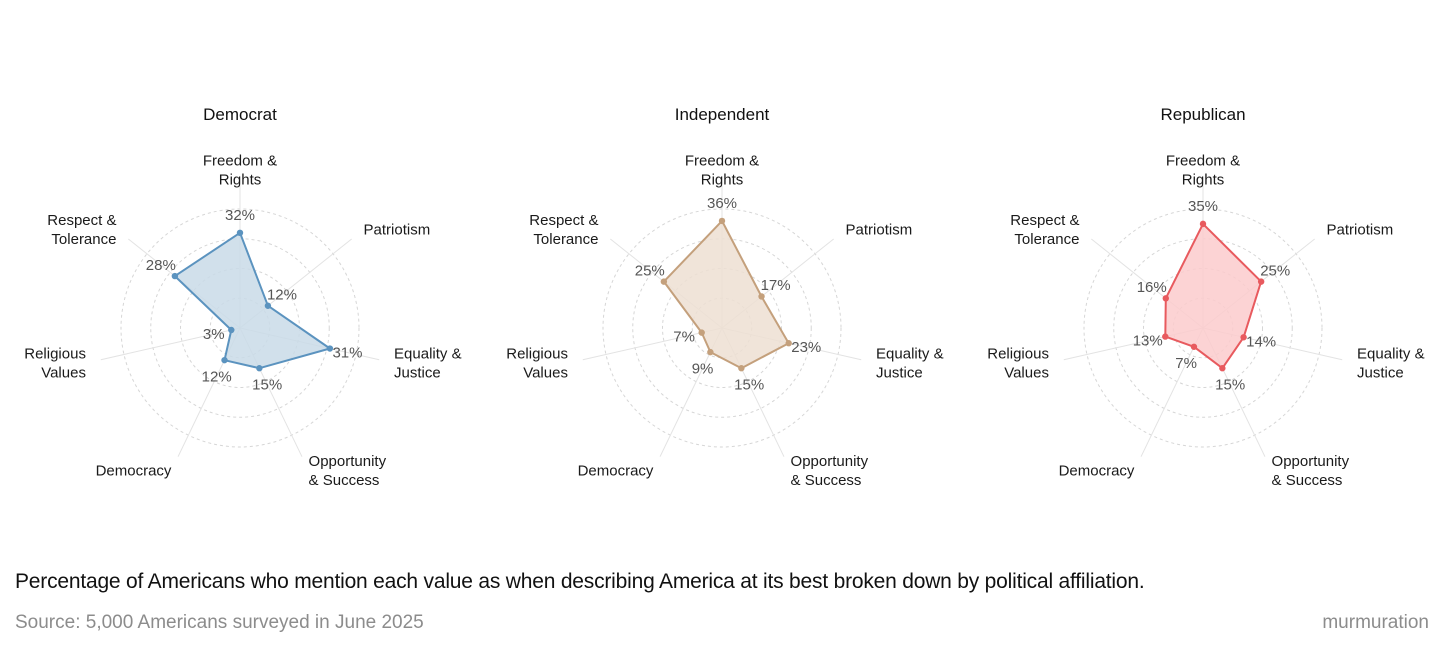  Describe the element at coordinates (1152, 287) in the screenshot. I see `value-label: 16%` at that location.